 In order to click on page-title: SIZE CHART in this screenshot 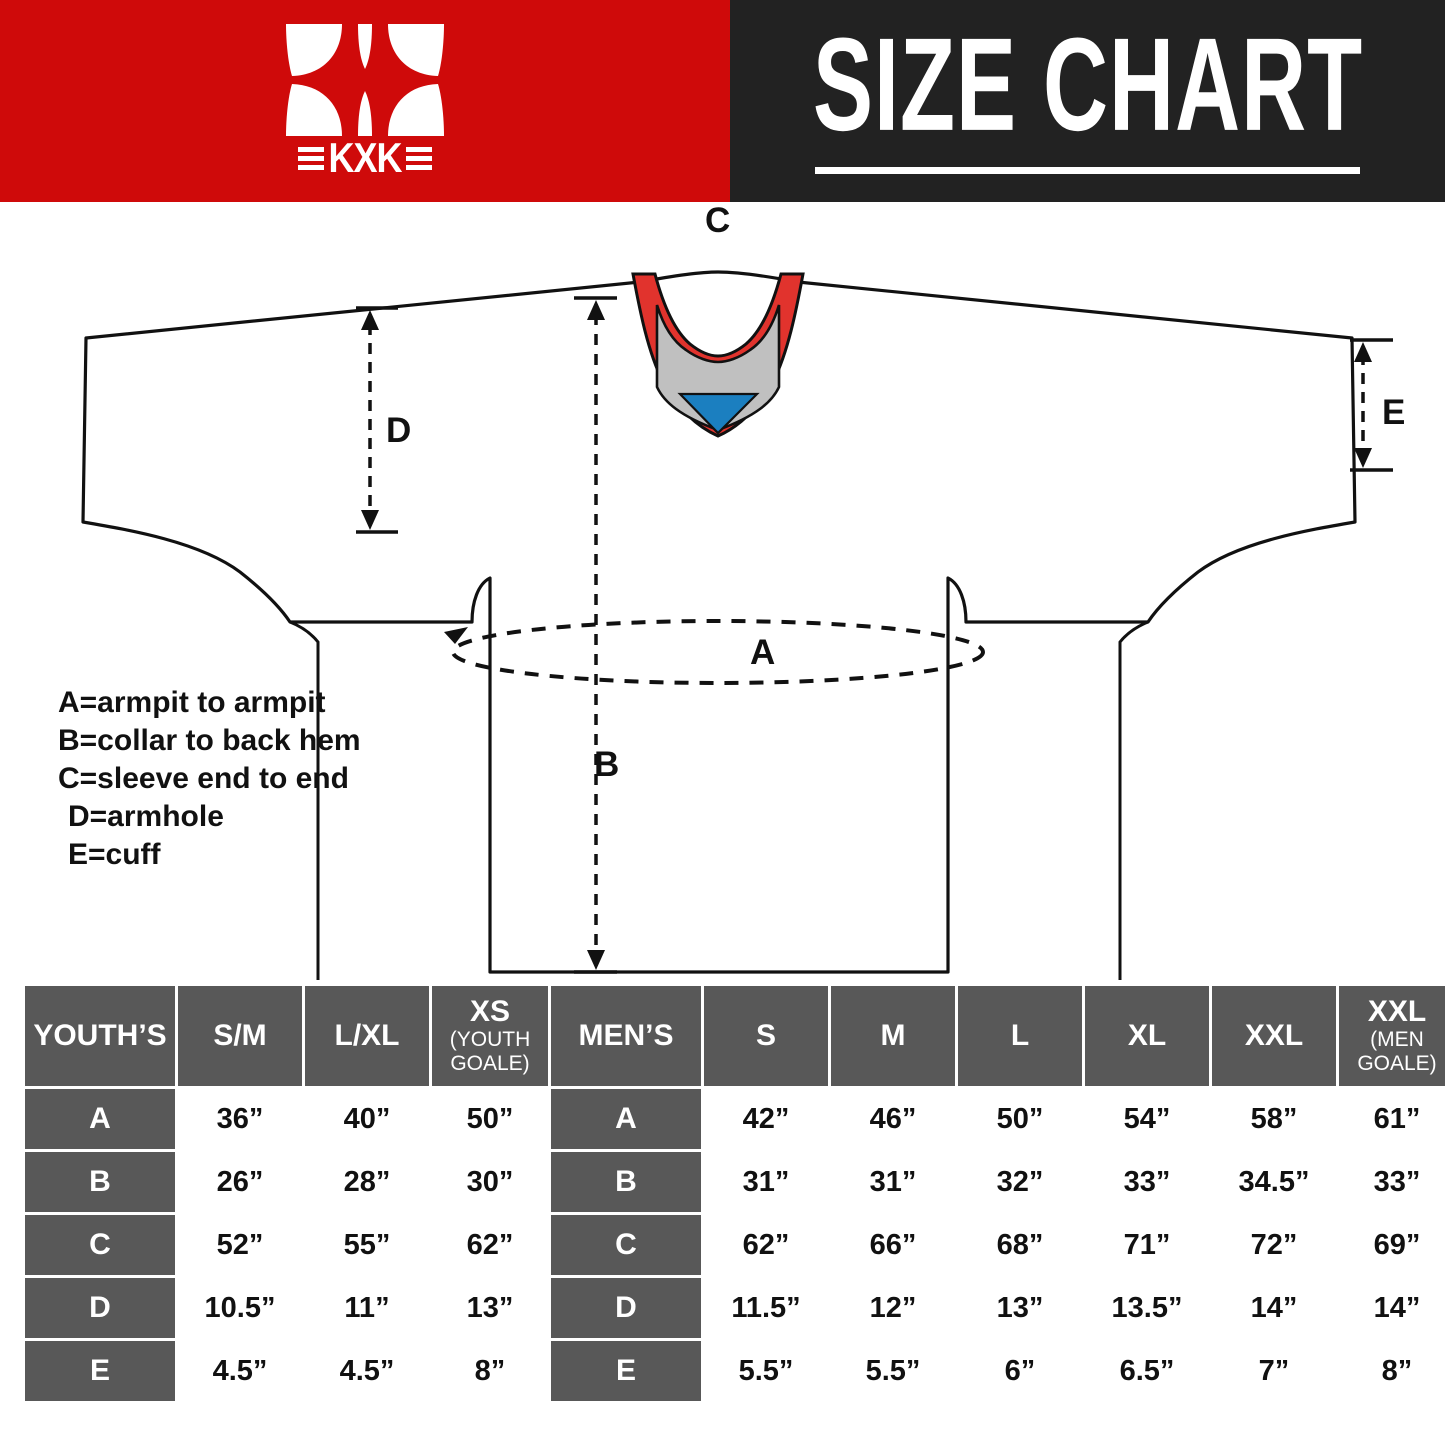, I will do `click(1087, 83)`.